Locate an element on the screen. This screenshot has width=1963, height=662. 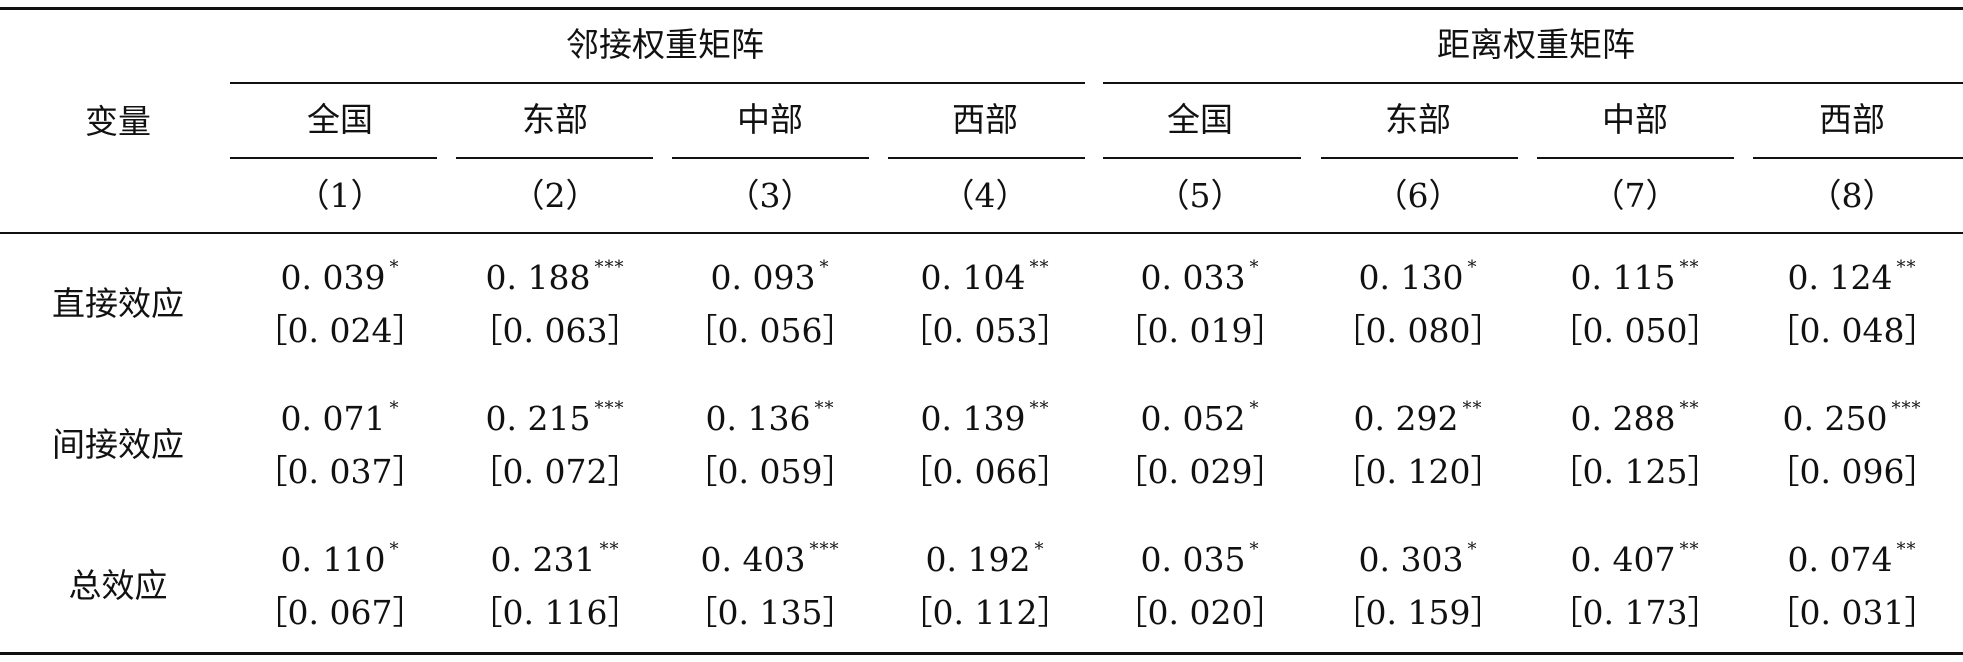
coefficient-cell: 0. 188 *** is located at coordinates (555, 278).